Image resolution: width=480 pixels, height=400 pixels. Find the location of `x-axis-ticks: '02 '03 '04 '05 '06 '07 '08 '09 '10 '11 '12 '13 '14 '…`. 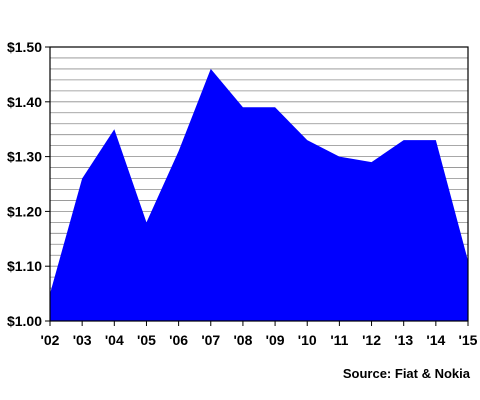

x-axis-ticks: '02 '03 '04 '05 '06 '07 '08 '09 '10 '11 '12 '13 '14 '… is located at coordinates (259, 334).